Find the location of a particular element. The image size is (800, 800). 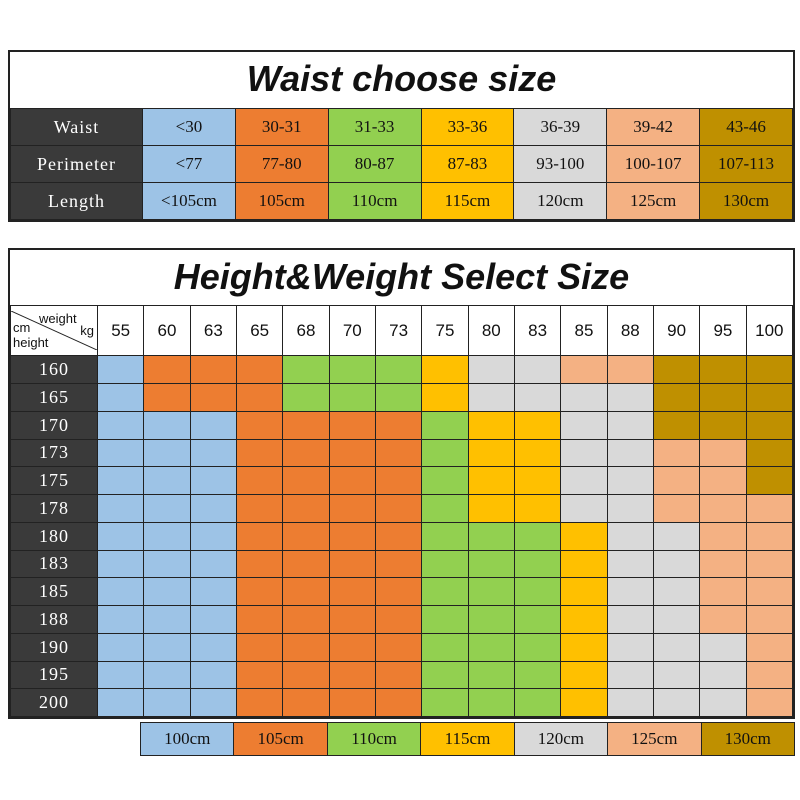

height-label: 185 is located at coordinates (54, 592).